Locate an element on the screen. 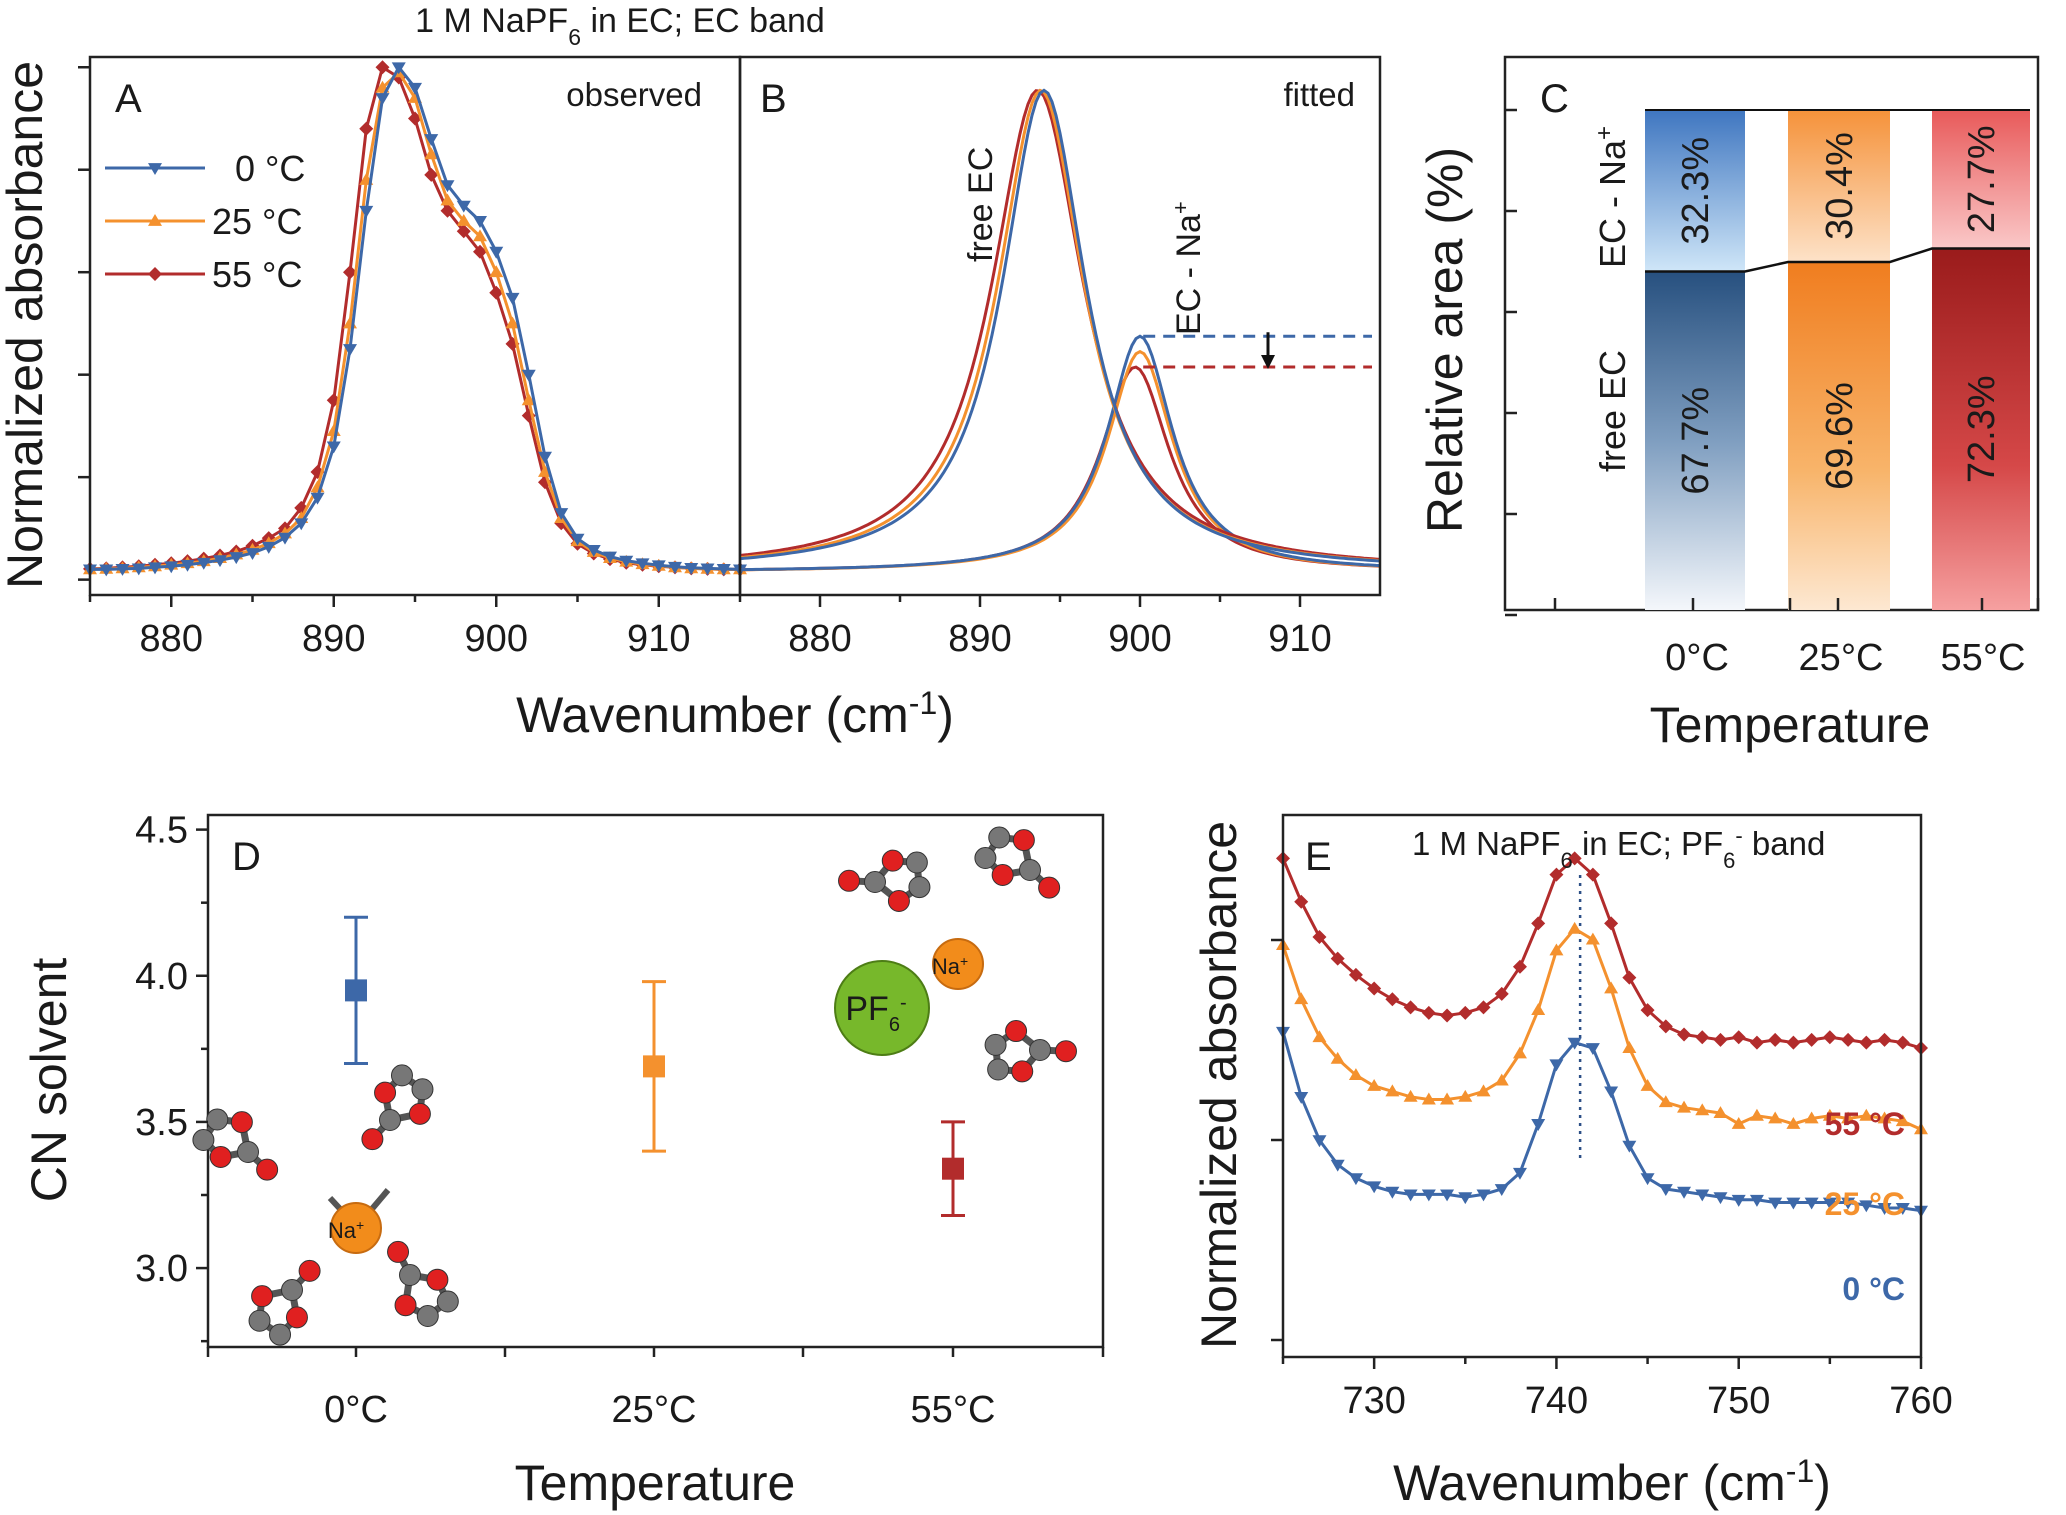 The height and width of the screenshot is (1515, 2066). panel-ab-x-label: Wavenumber (cm-1) is located at coordinates (735, 714).